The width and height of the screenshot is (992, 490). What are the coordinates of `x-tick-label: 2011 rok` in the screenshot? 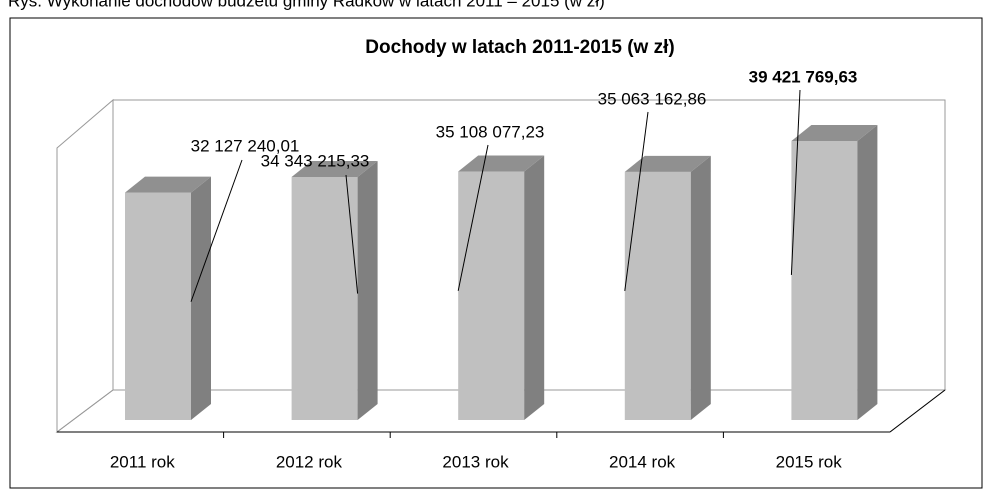 It's located at (142, 461).